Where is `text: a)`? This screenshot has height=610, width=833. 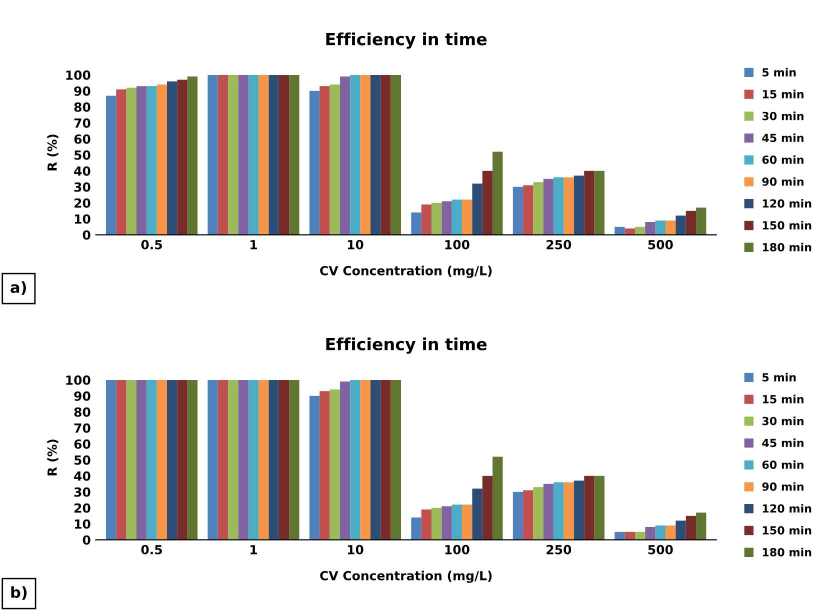 text: a) is located at coordinates (18, 288).